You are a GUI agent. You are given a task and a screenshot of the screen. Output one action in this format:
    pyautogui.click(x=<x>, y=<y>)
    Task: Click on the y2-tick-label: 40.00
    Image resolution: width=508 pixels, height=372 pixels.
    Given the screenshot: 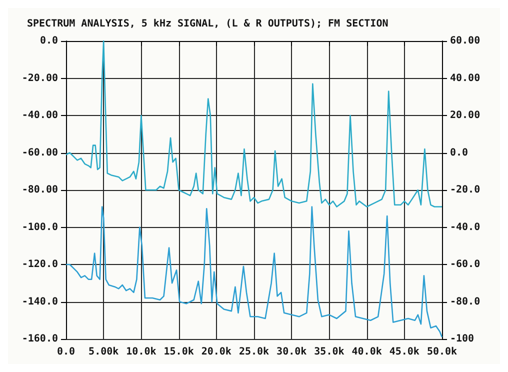 What is the action you would take?
    pyautogui.click(x=465, y=78)
    